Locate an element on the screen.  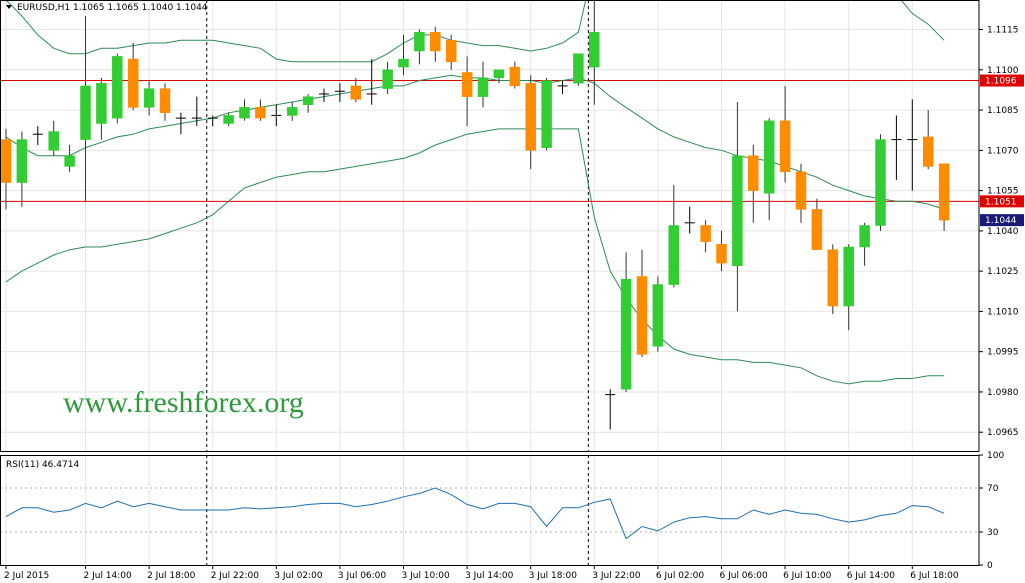
price-tick-label: 1.1010 is located at coordinates (1003, 312).